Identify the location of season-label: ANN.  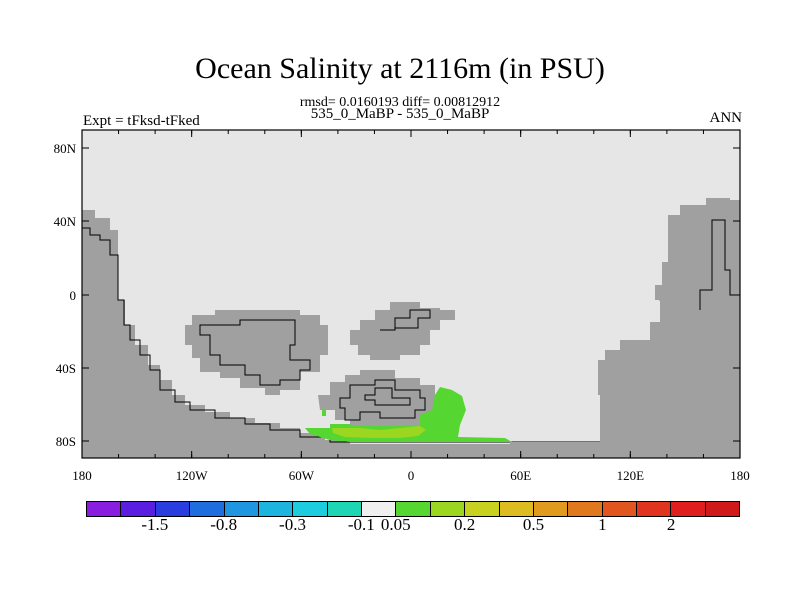
(726, 118).